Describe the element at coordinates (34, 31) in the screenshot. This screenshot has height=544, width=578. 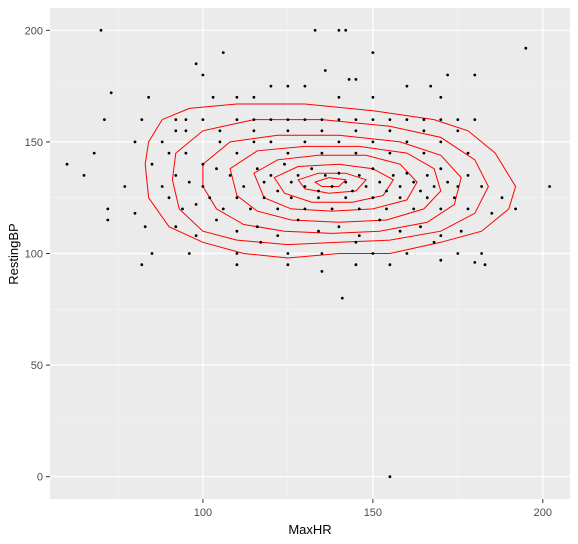
I see `y-tick-label: 200` at that location.